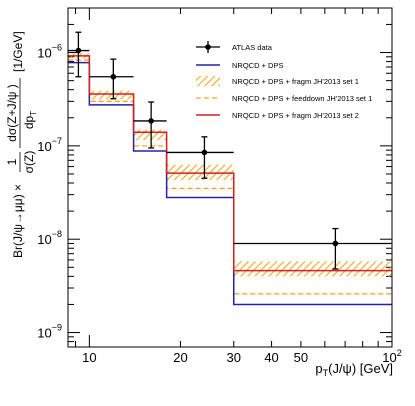  Describe the element at coordinates (295, 115) in the screenshot. I see `legend-label: NRQCD + DPS + fragm JH'2013 set 2` at that location.